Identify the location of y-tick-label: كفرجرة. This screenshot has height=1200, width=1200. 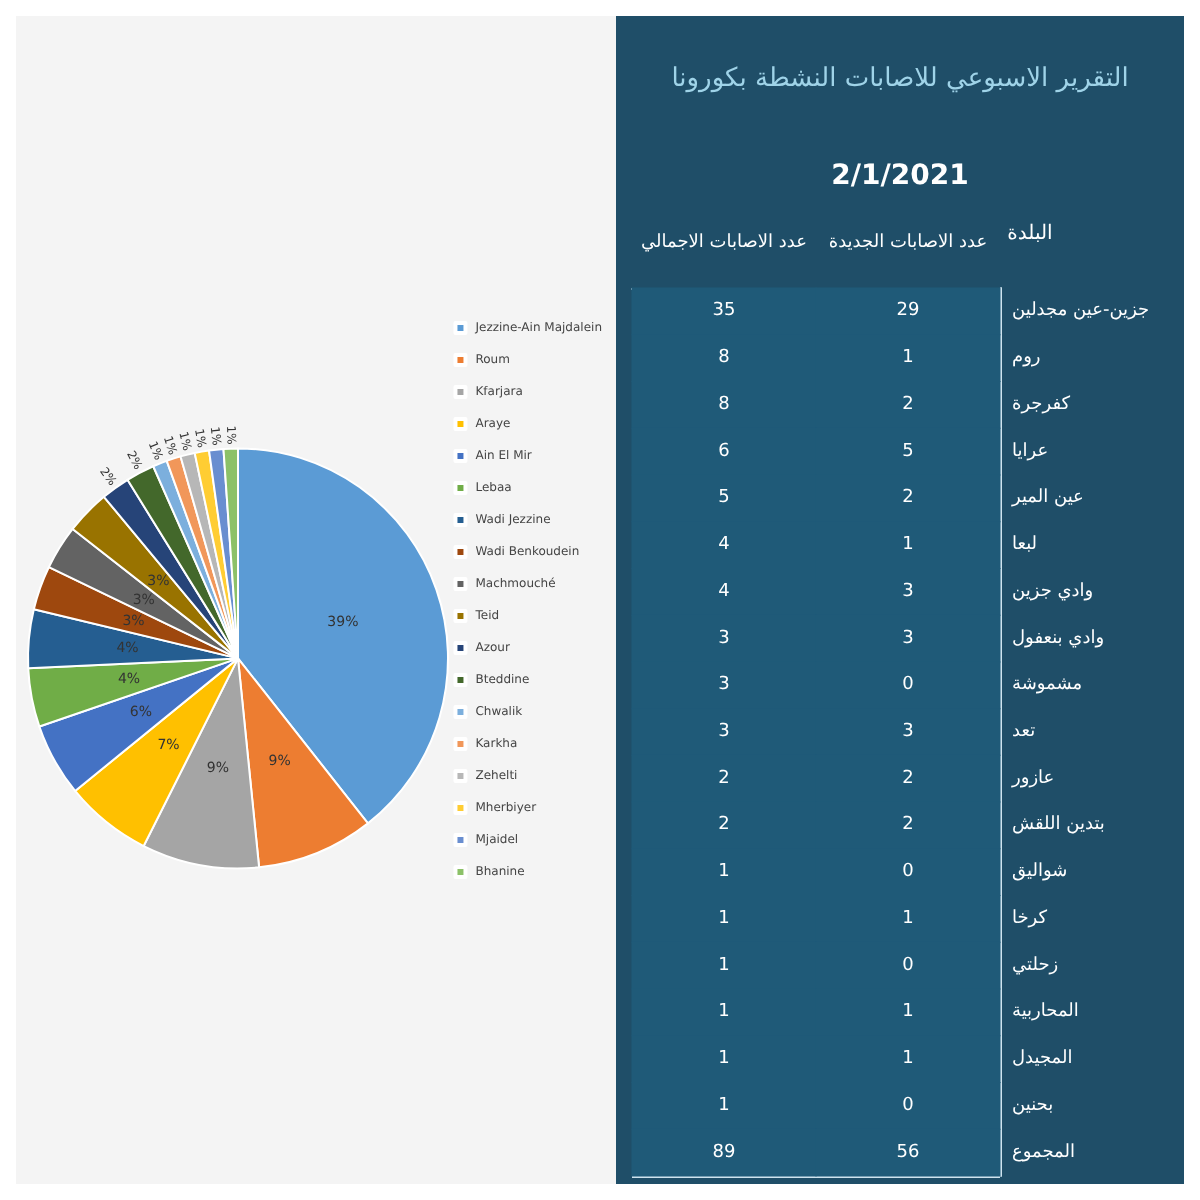
(1042, 404).